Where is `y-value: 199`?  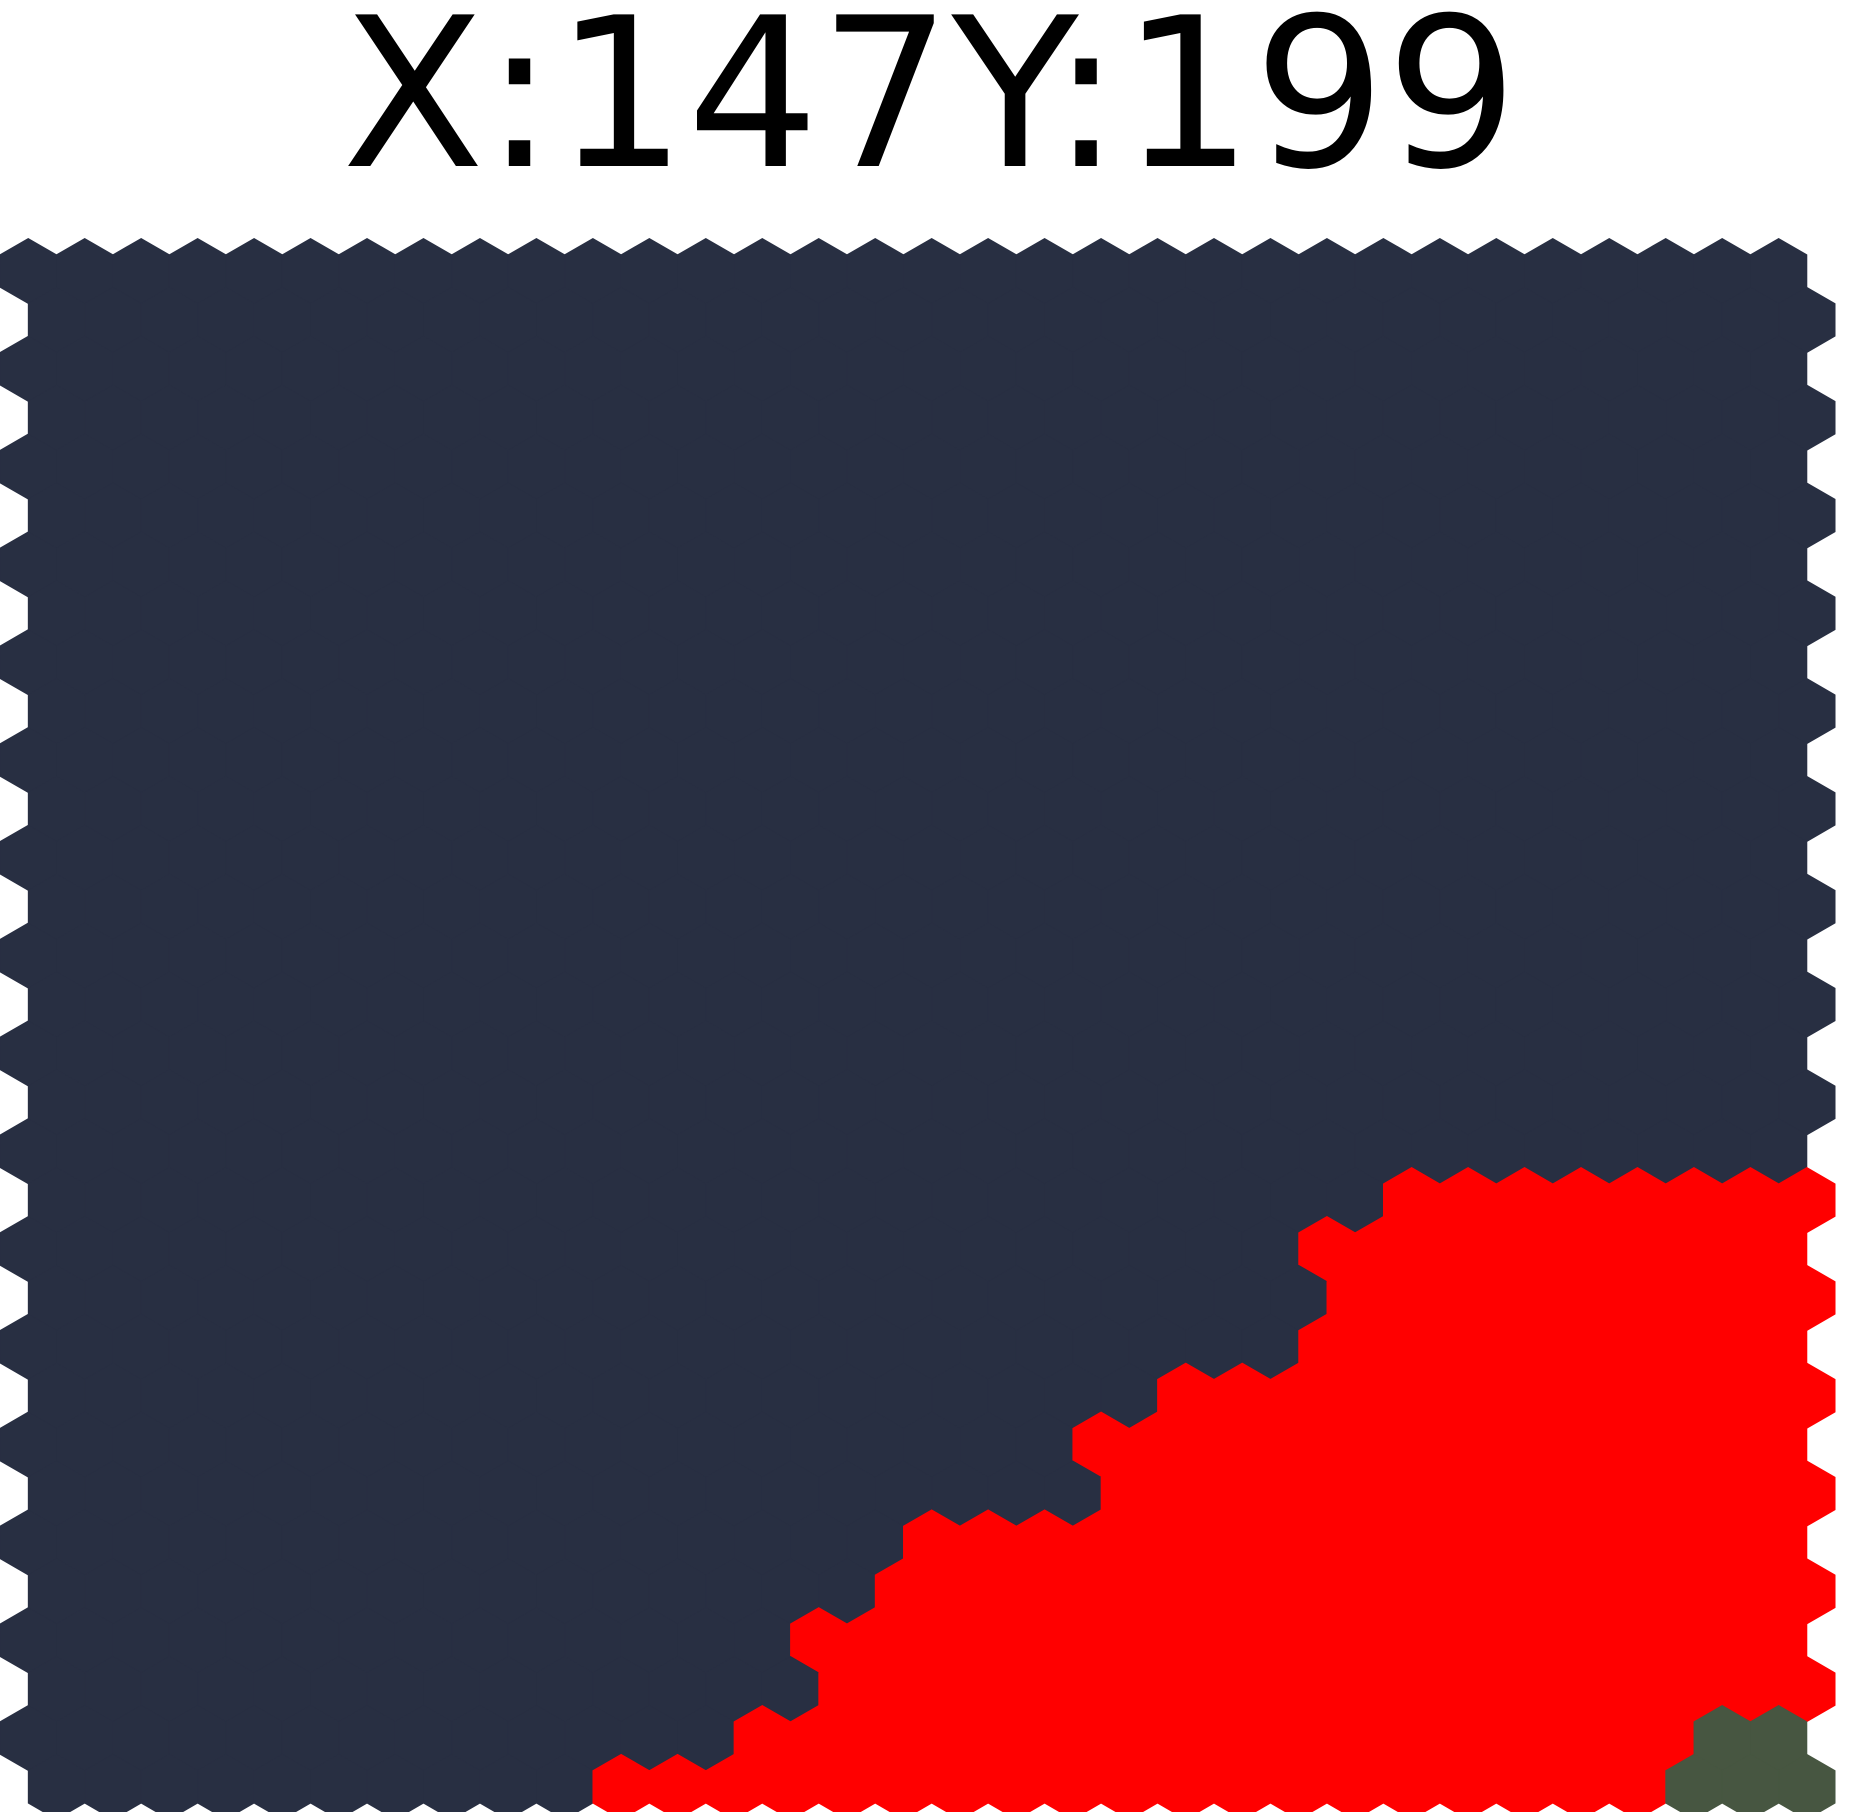
y-value: 199 is located at coordinates (1320, 108).